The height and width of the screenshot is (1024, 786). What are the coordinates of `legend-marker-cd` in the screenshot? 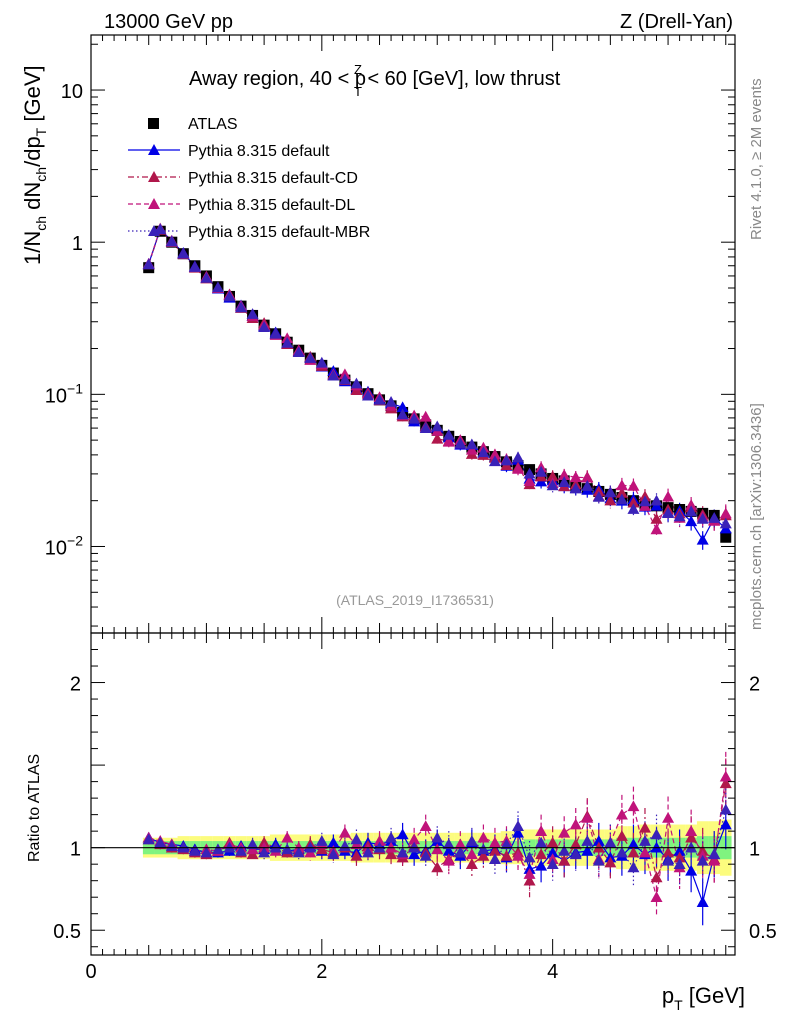 It's located at (154, 176).